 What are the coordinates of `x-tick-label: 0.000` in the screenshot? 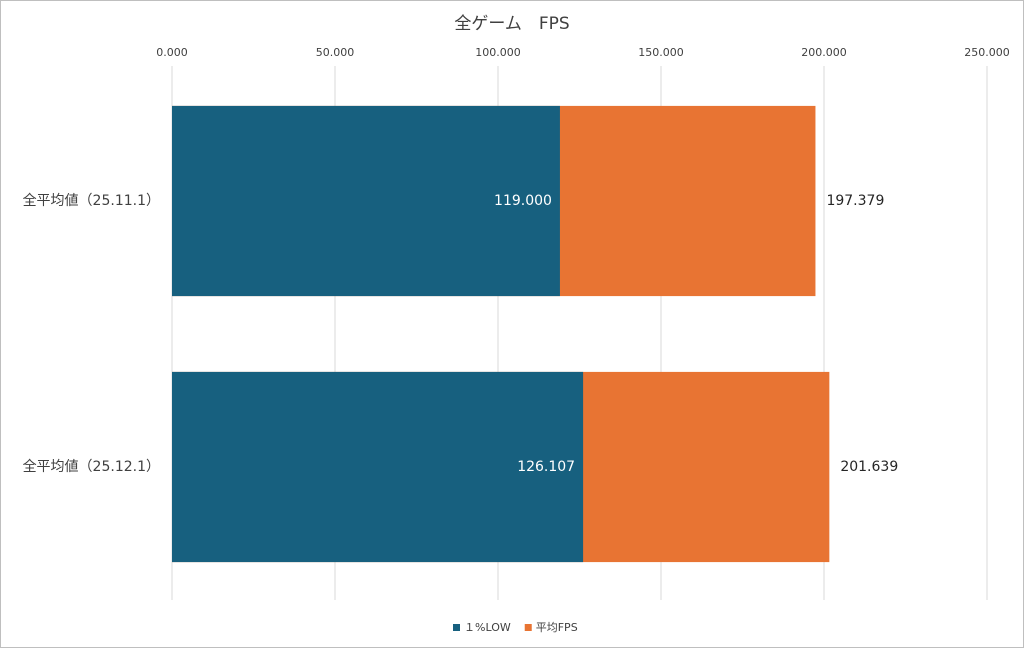 It's located at (172, 52).